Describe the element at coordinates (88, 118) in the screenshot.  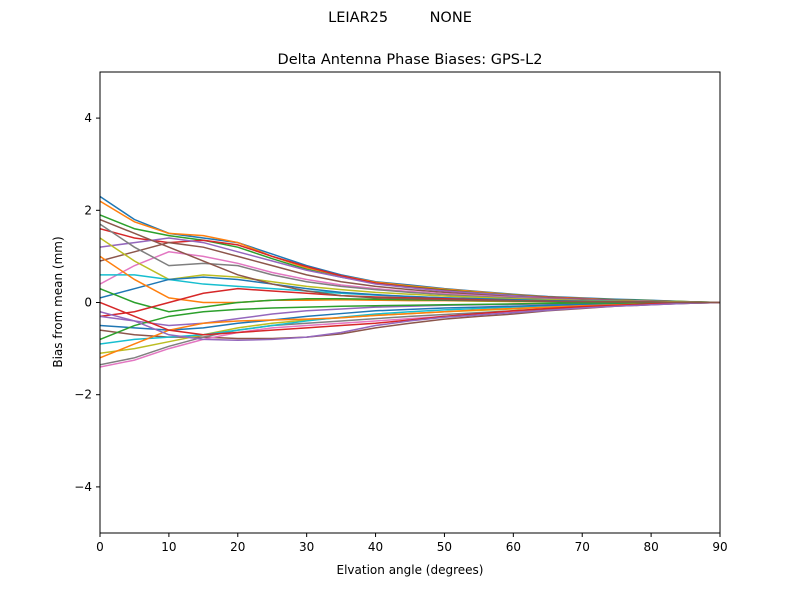
I see `y-tick-label: 4` at that location.